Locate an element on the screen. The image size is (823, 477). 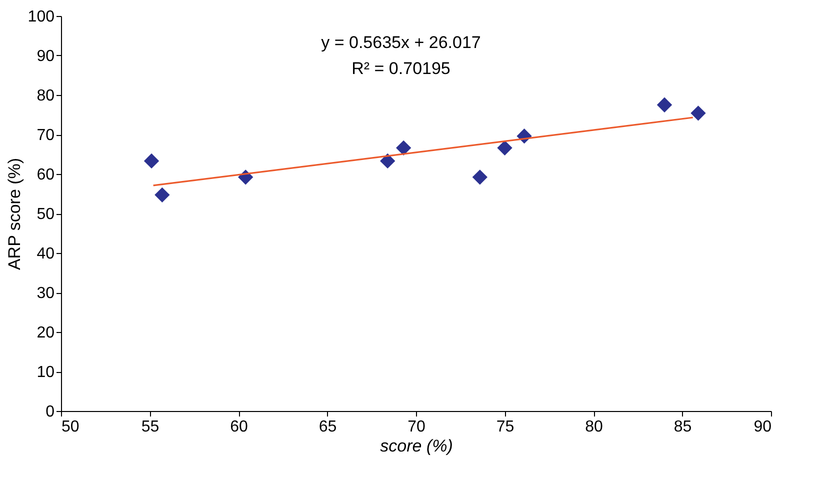
x-tick-label: 80 is located at coordinates (594, 427).